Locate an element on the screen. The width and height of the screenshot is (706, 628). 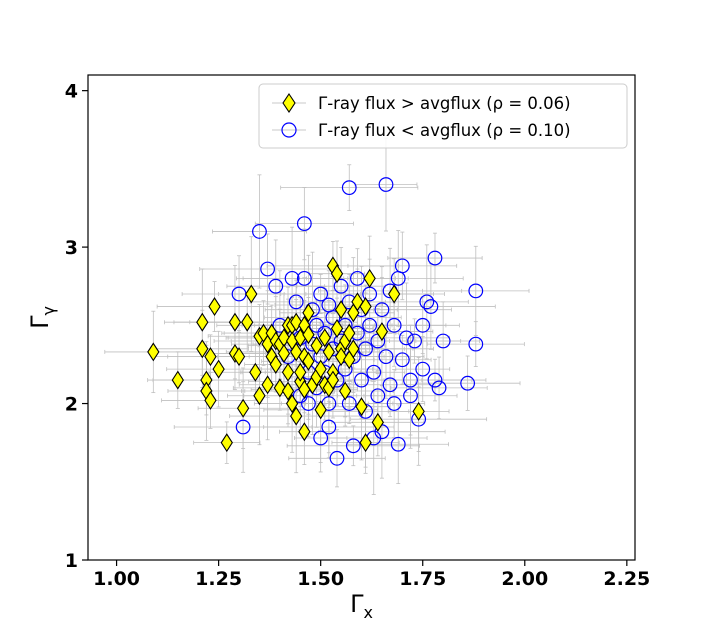
x-tick-label: 1.75 is located at coordinates (422, 579).